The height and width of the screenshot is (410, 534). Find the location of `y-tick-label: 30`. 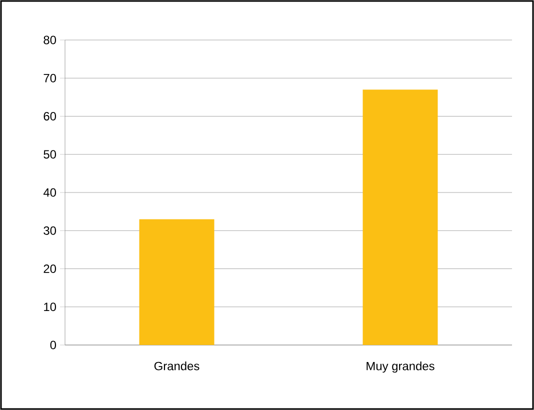

y-tick-label: 30 is located at coordinates (50, 230).